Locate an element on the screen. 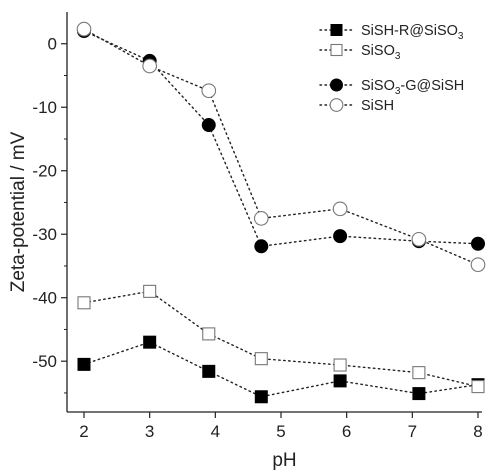 This screenshot has height=472, width=497. y-tick-label: -30 is located at coordinates (44, 234).